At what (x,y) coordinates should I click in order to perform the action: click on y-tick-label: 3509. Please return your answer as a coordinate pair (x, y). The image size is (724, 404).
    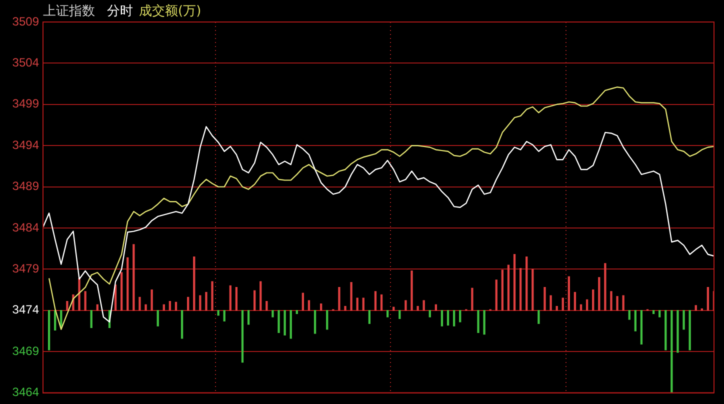
    Looking at the image, I should click on (26, 21).